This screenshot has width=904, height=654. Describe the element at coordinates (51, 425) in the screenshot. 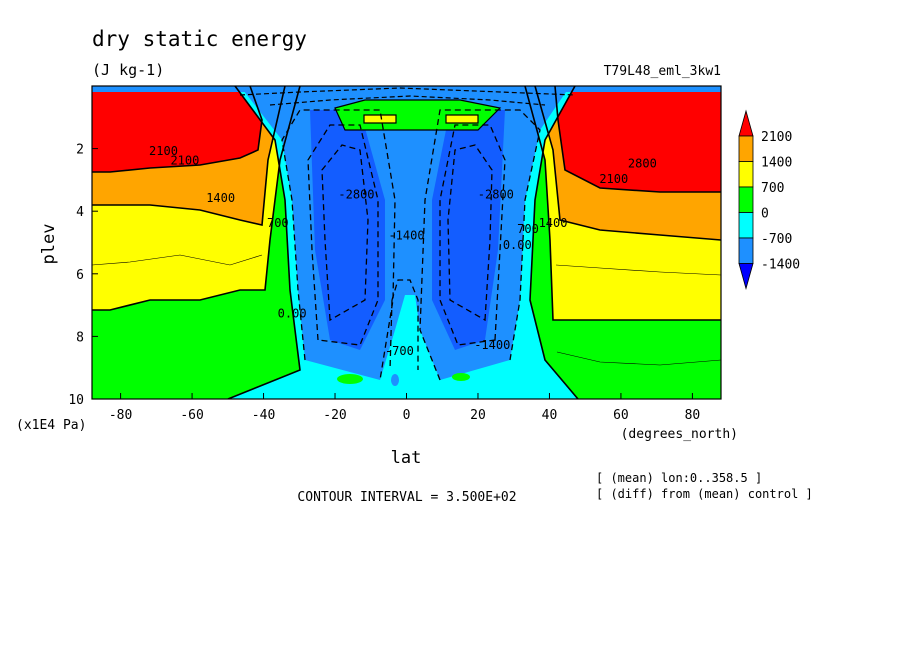

I see `y-axis-units: (x1E4 Pa)` at that location.